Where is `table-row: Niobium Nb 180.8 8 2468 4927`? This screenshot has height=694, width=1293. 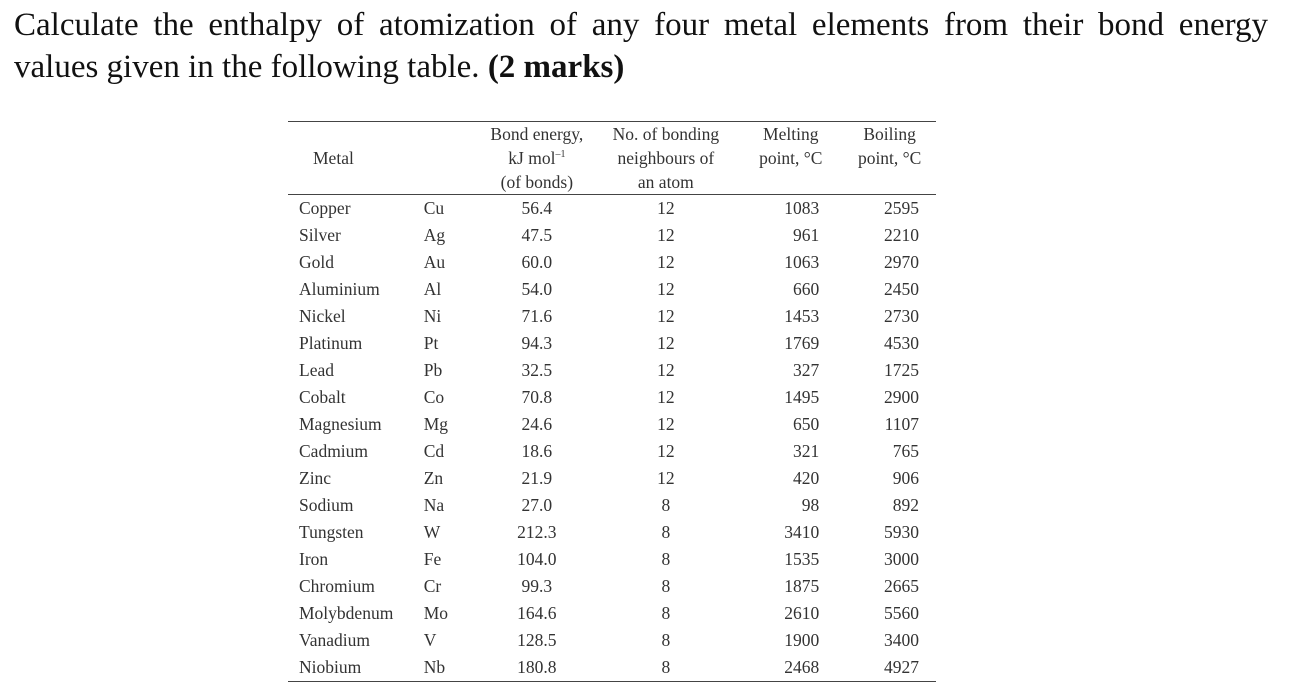
table-row: Niobium Nb 180.8 8 2468 4927 is located at coordinates (612, 668).